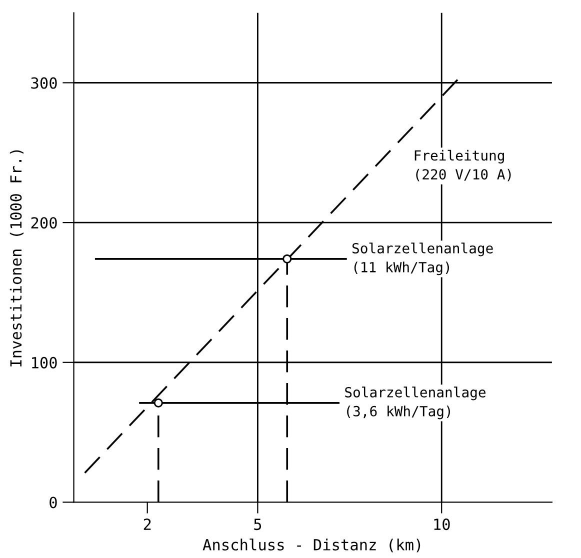  What do you see at coordinates (44, 362) in the screenshot?
I see `y-tick-label: 100` at bounding box center [44, 362].